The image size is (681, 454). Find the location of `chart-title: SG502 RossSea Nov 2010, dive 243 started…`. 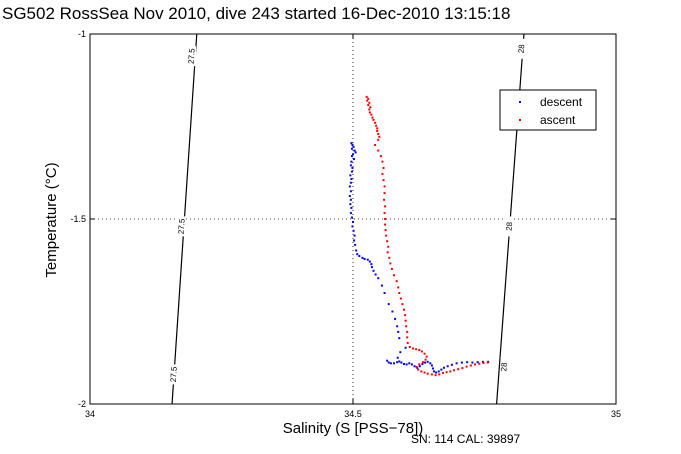

chart-title: SG502 RossSea Nov 2010, dive 243 started… is located at coordinates (256, 13).